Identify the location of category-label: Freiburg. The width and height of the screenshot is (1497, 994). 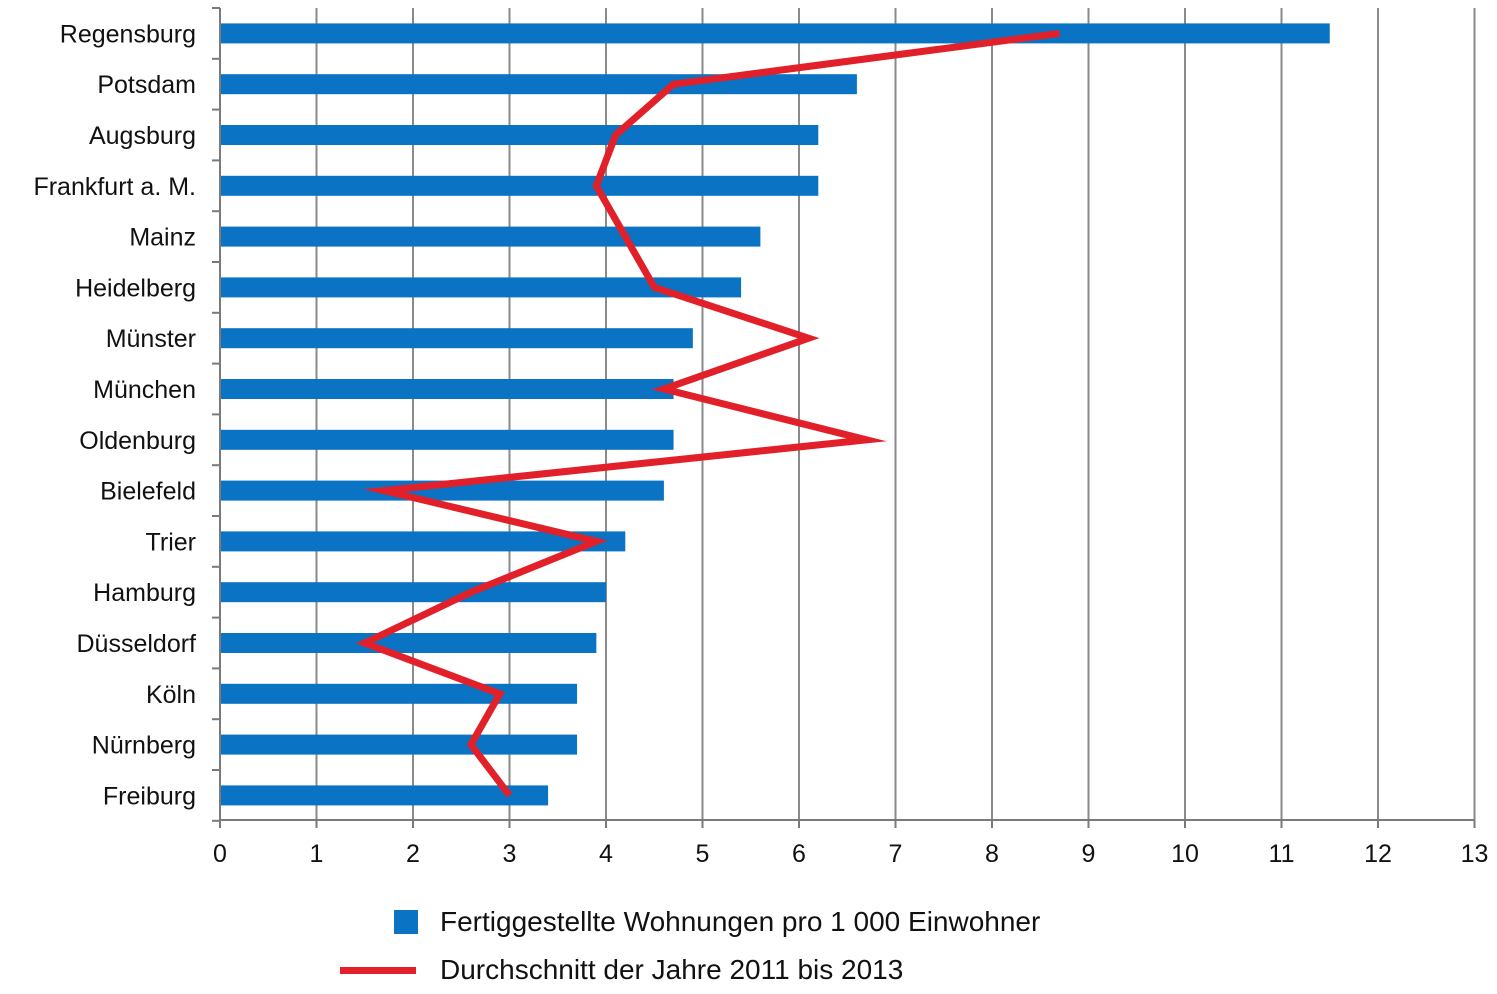
(149, 796).